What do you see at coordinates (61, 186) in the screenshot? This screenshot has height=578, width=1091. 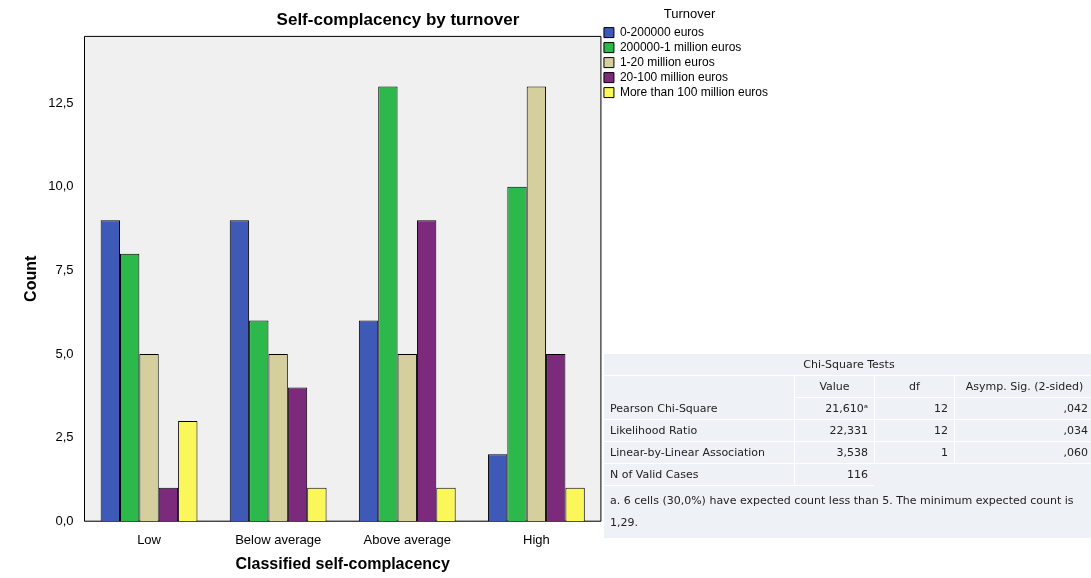 I see `y-tick-label: 10,0` at bounding box center [61, 186].